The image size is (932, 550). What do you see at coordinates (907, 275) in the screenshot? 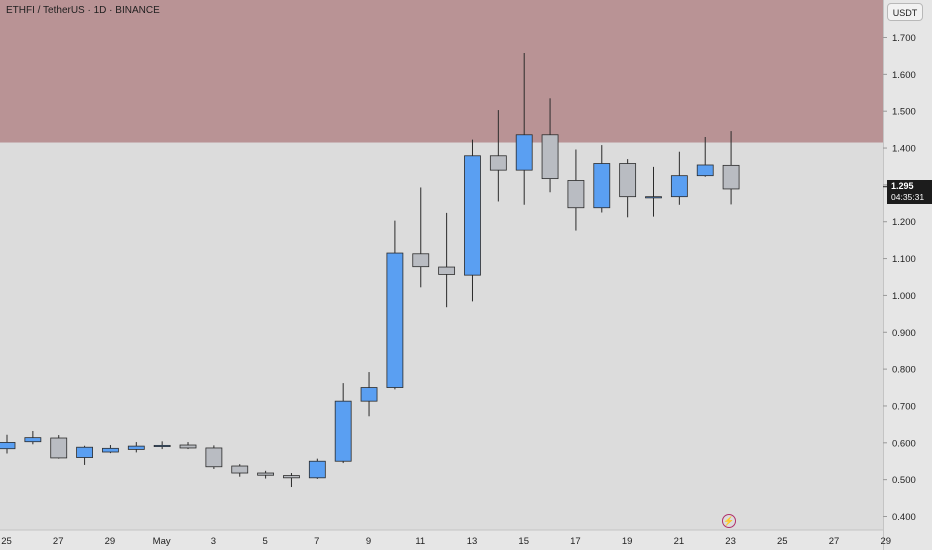
I see `price-axis-panel` at bounding box center [907, 275].